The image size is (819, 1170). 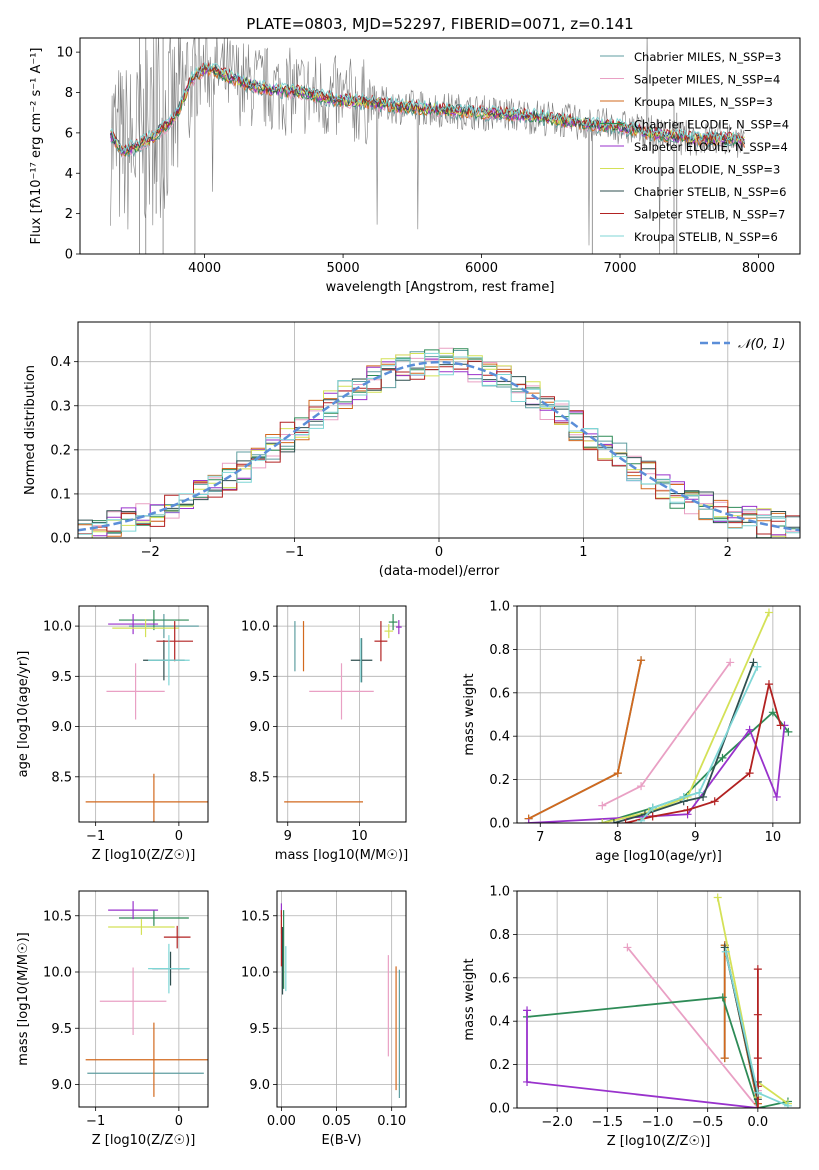 What do you see at coordinates (64, 53) in the screenshot?
I see `y-tick-label: 10` at bounding box center [64, 53].